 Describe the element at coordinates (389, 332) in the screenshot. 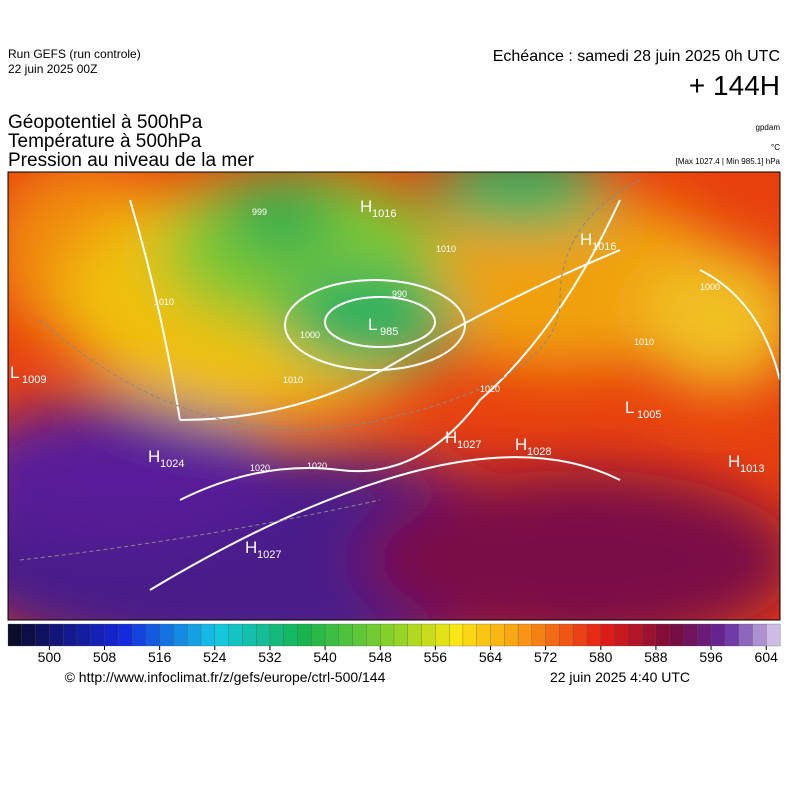

I see `center-value: 985` at that location.